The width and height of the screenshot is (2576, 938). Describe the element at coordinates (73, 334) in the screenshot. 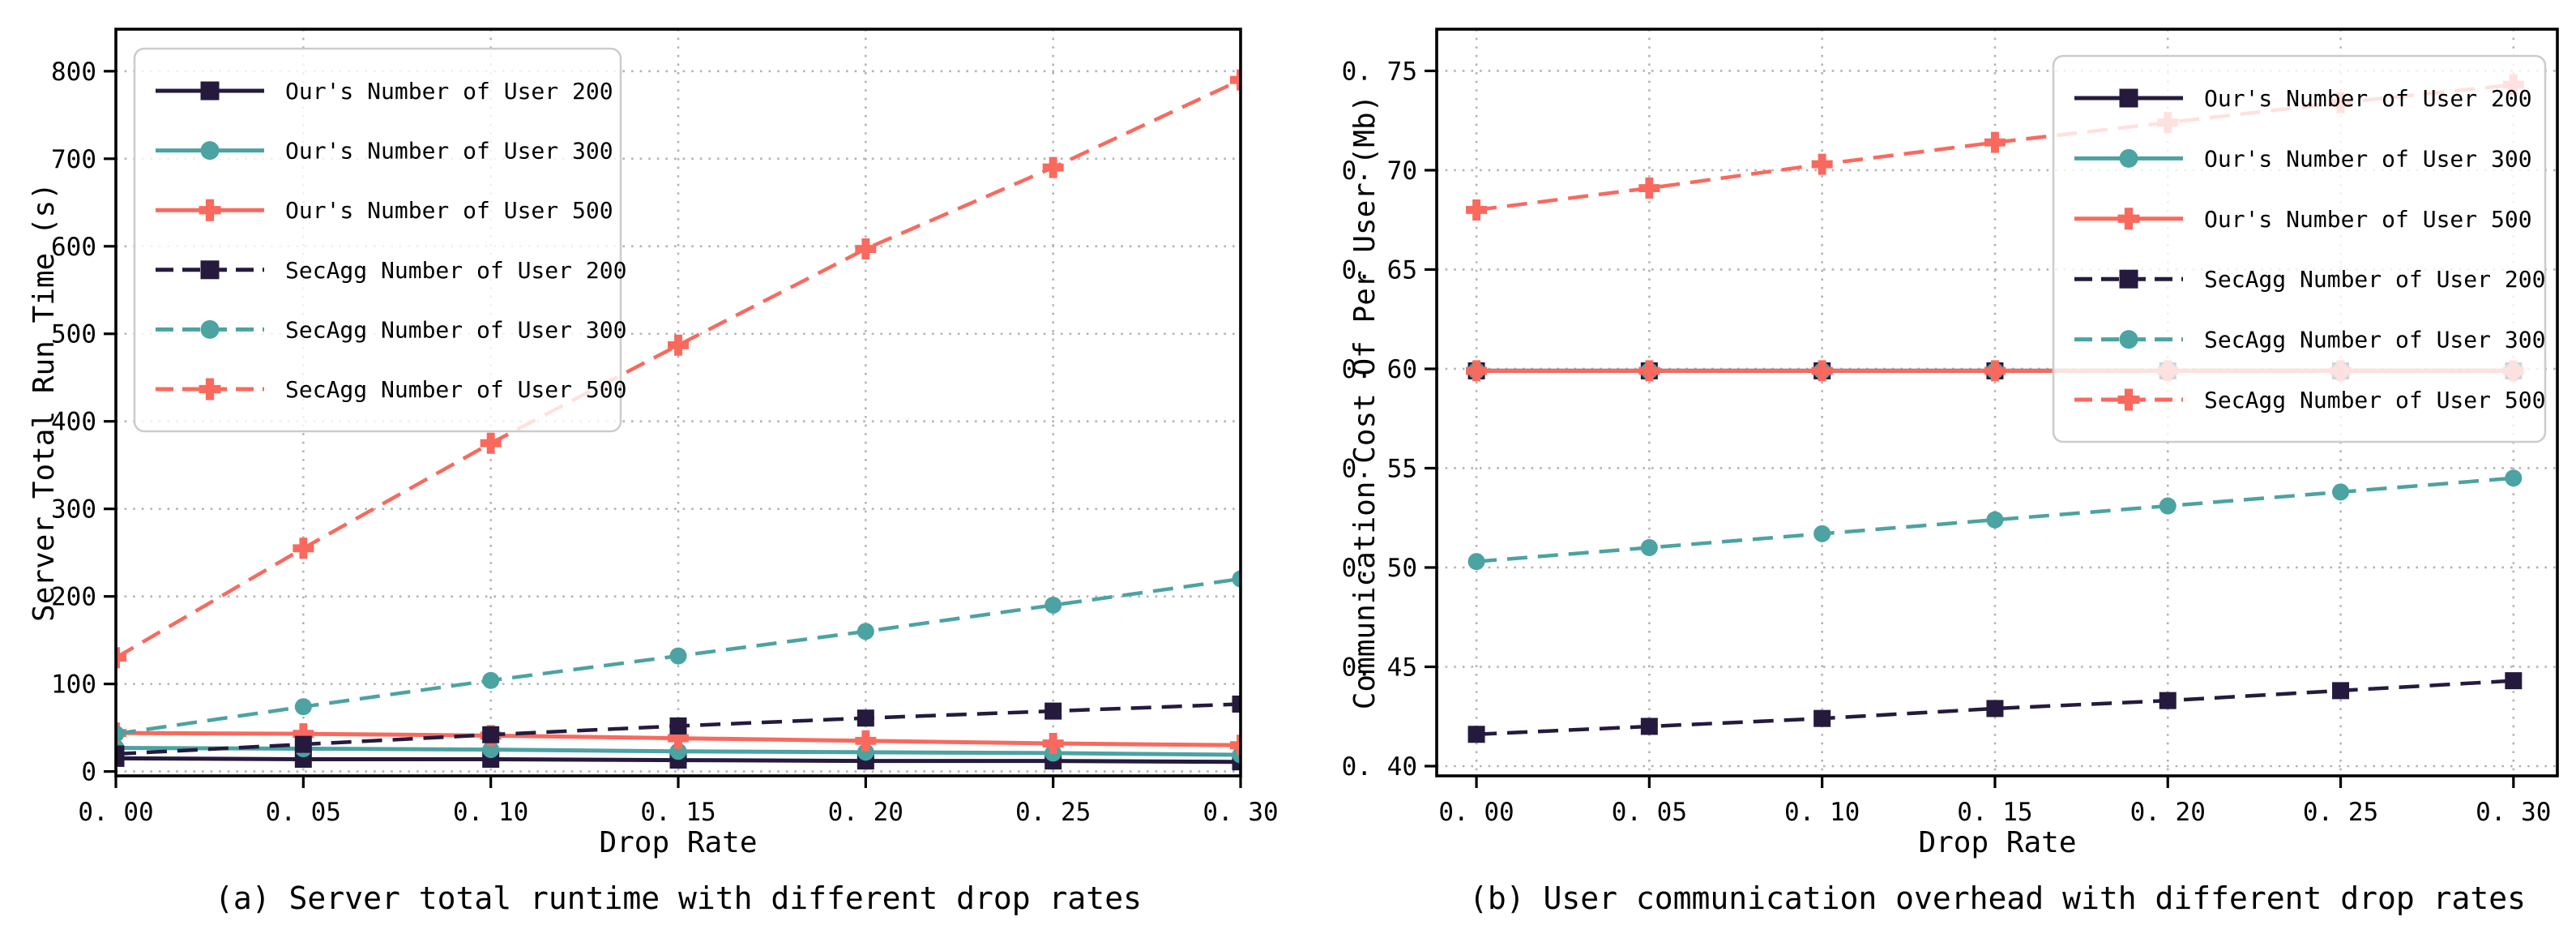

I see `svg-text: 500` at that location.